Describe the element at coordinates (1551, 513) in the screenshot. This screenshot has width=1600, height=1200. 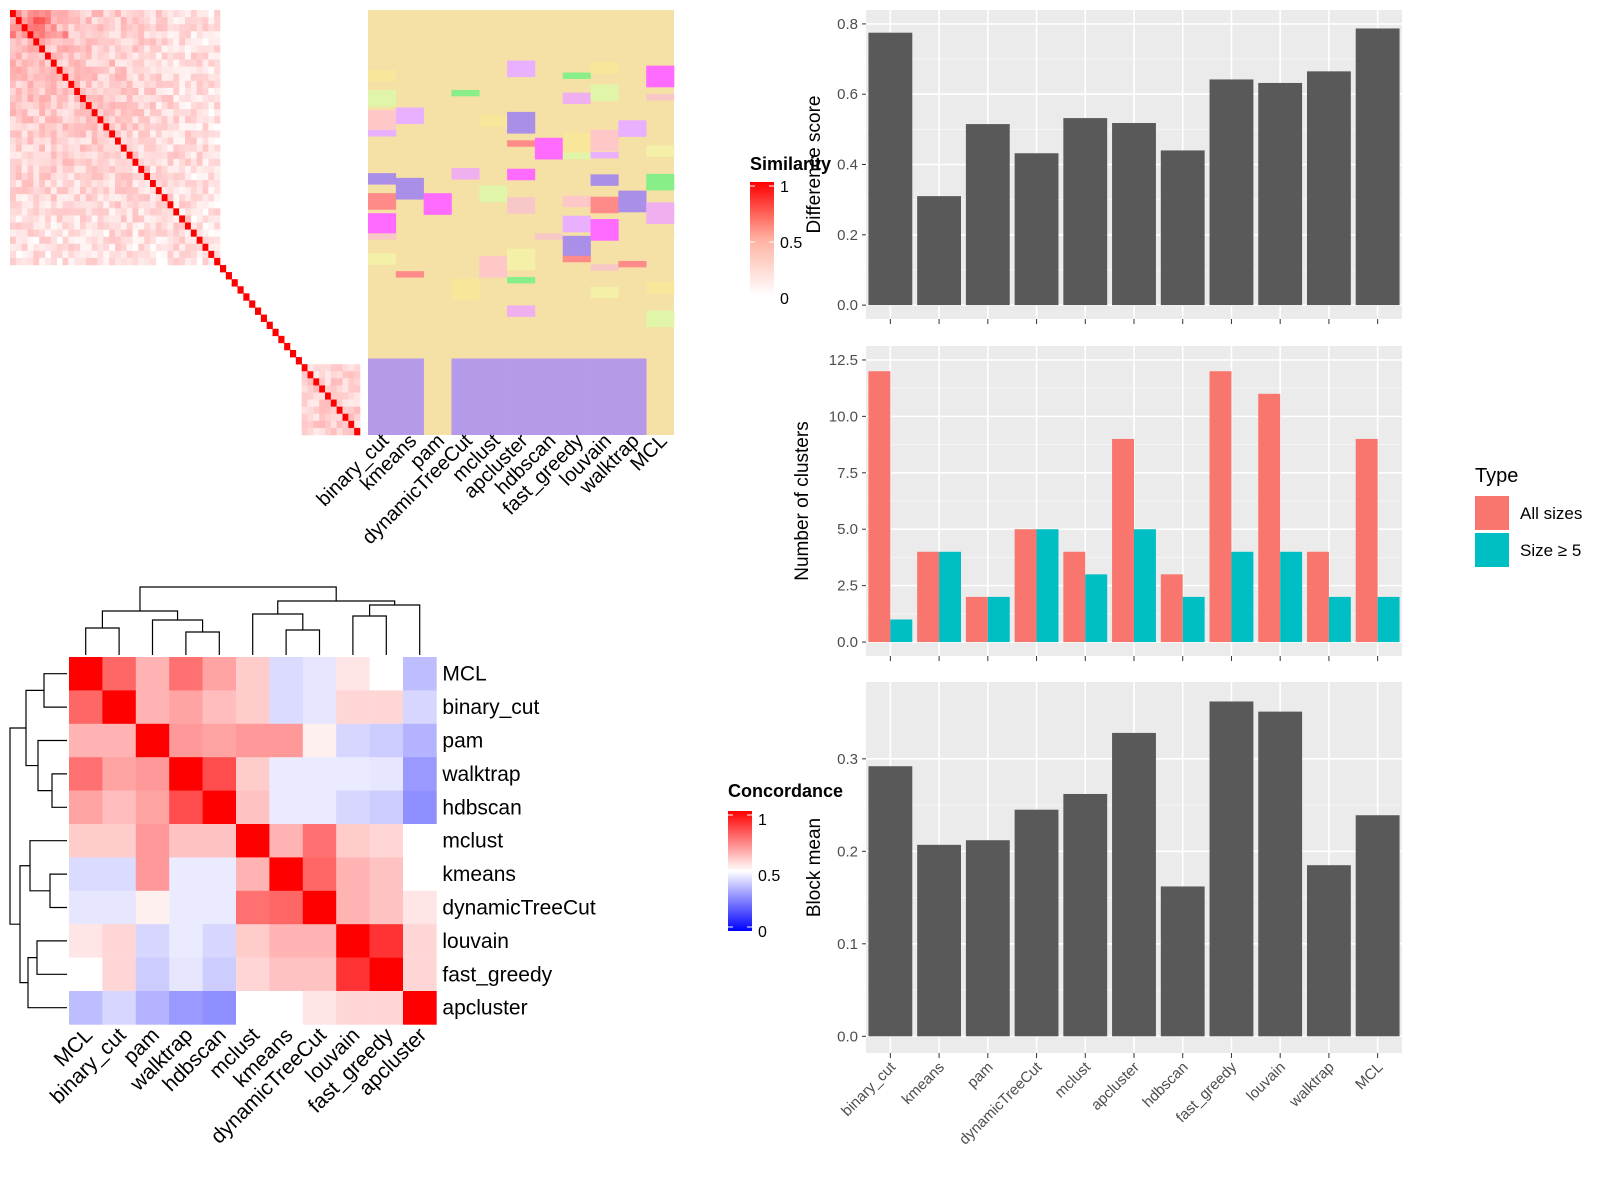
I see `legend-label-all-sizes: All sizes` at that location.